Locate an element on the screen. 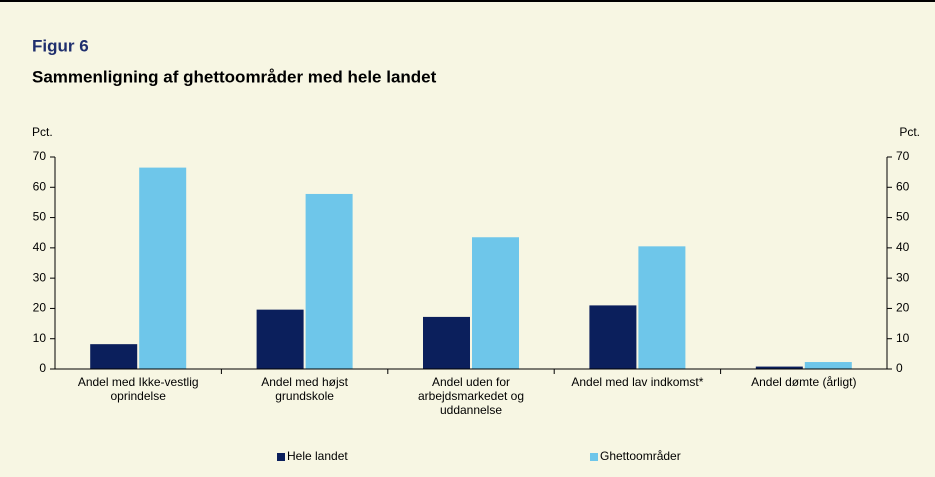  x-tick-label: Andel med lav indkomst* is located at coordinates (637, 382).